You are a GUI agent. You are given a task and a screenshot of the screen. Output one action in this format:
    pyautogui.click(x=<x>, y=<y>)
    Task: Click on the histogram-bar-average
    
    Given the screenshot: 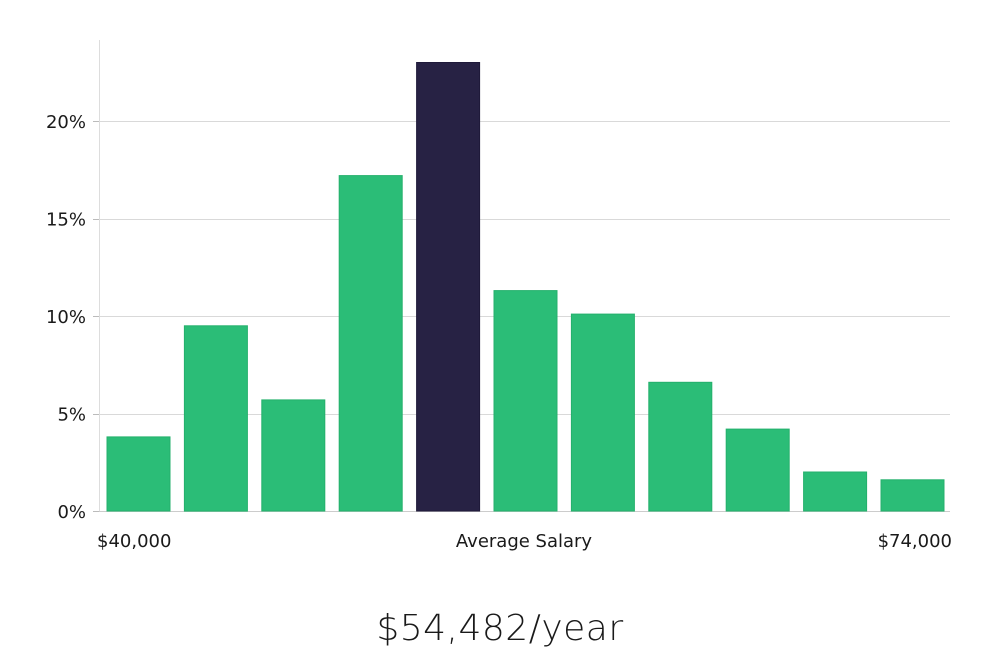 What is the action you would take?
    pyautogui.click(x=448, y=287)
    